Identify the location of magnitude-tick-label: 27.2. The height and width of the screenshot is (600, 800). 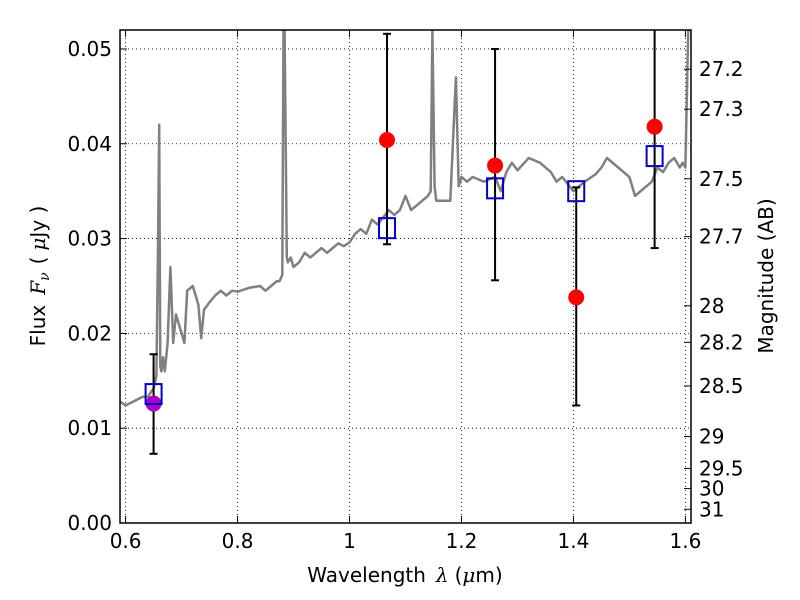
(721, 69).